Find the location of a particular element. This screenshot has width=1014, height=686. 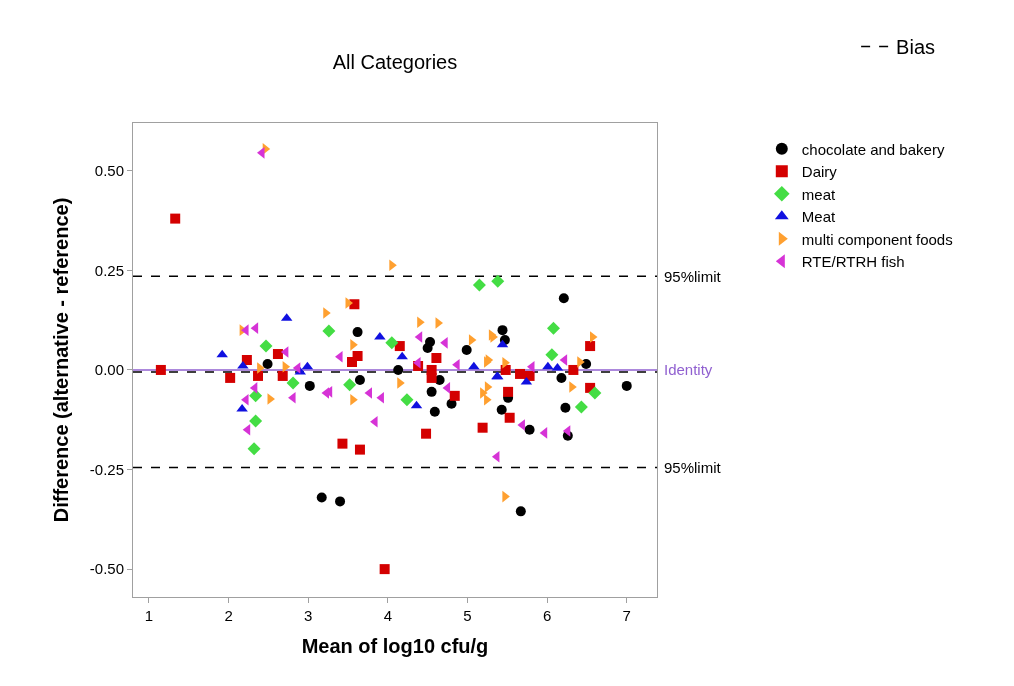

y-axis-title: Difference (alternative - reference) is located at coordinates (61, 360).